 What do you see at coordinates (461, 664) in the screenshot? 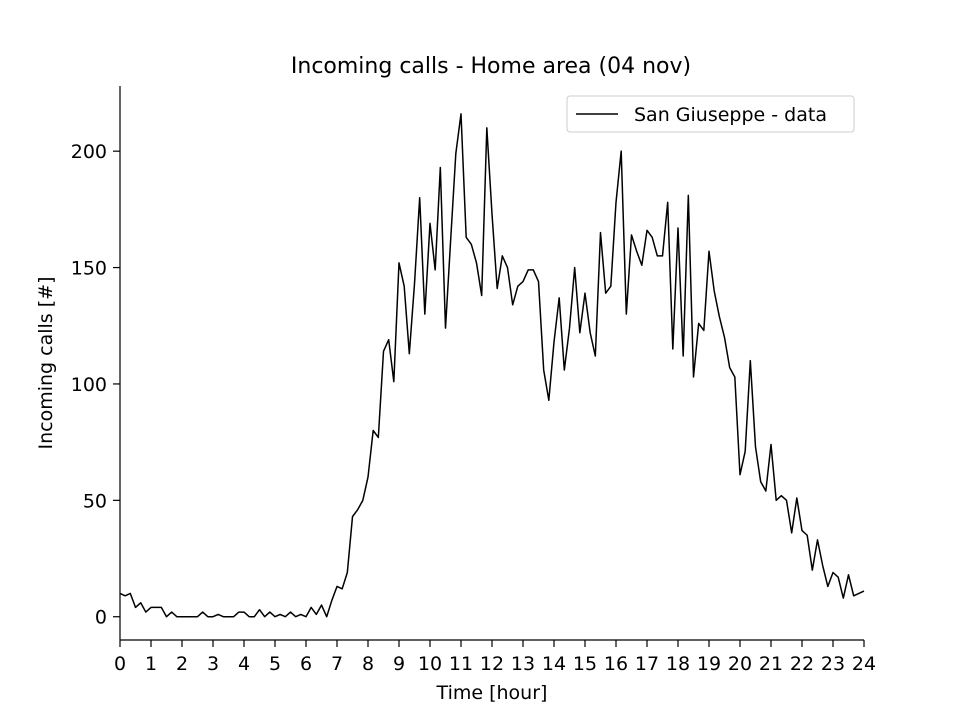
I see `x-tick-label: 11` at bounding box center [461, 664].